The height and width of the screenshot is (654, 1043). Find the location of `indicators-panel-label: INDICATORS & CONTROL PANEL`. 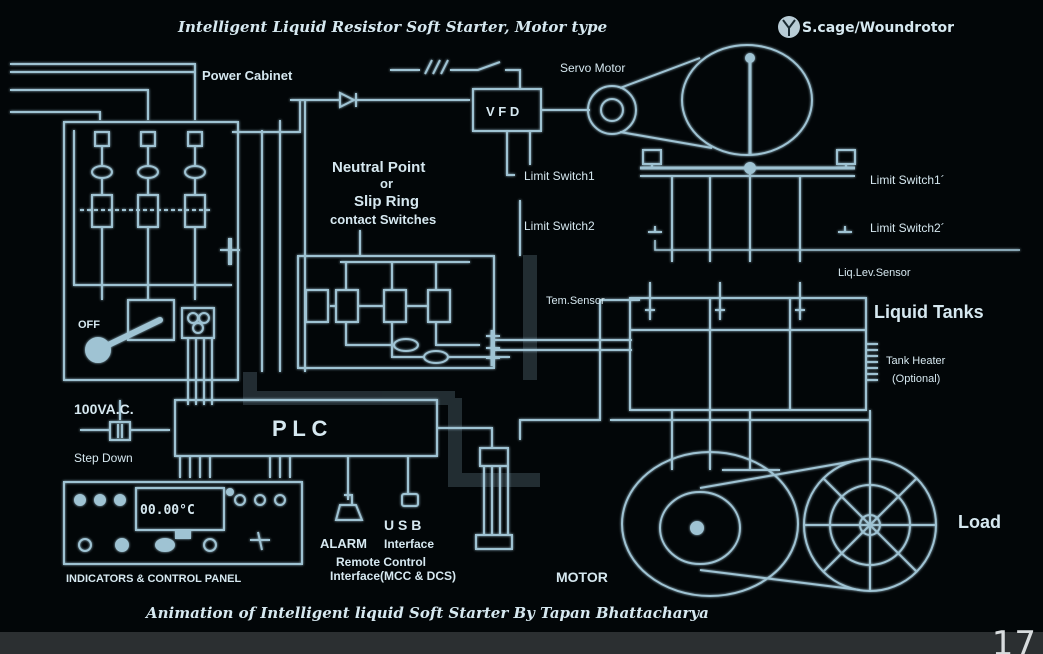

indicators-panel-label: INDICATORS & CONTROL PANEL is located at coordinates (153, 579).